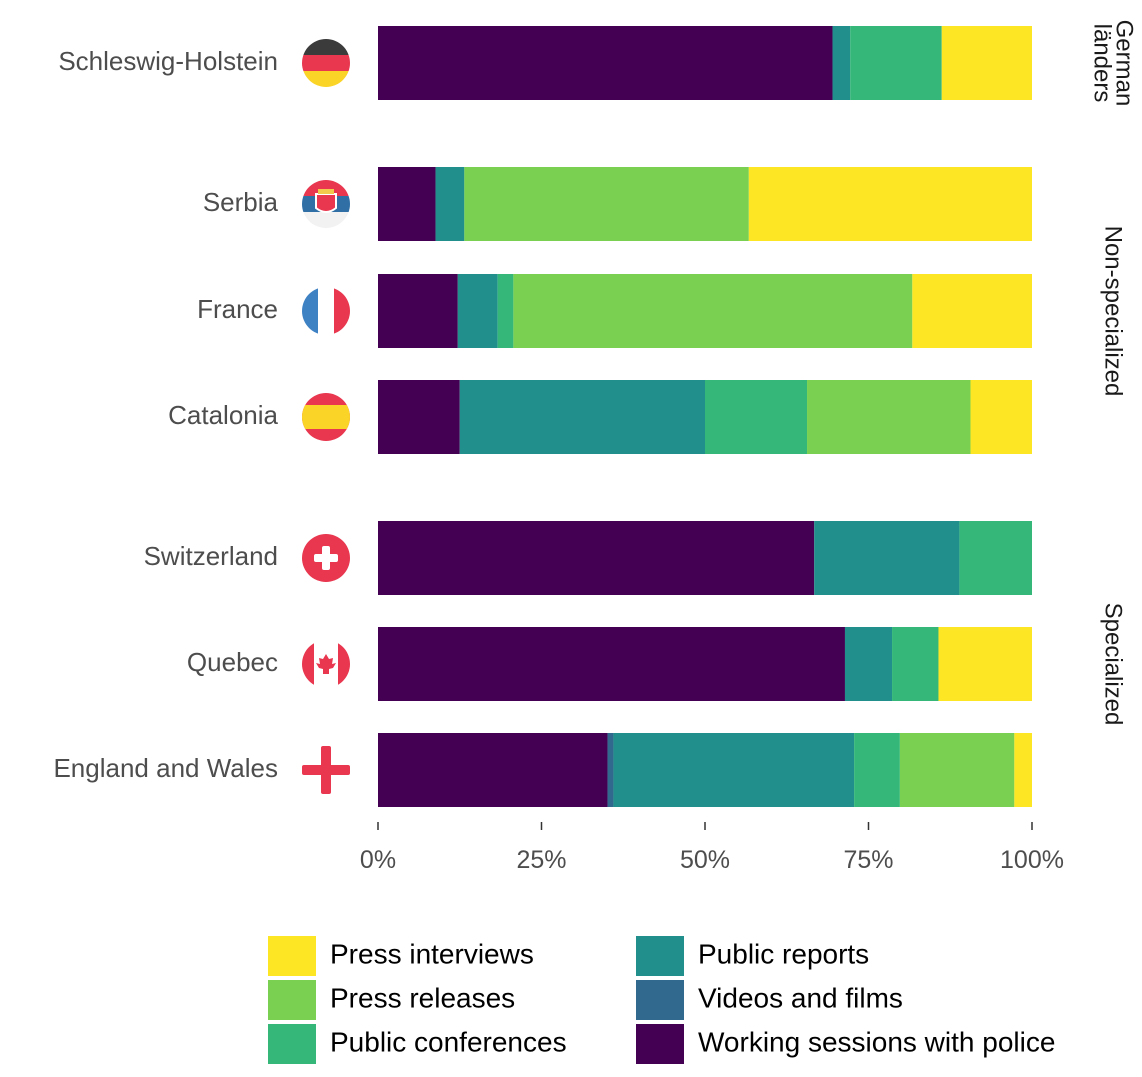 This screenshot has width=1142, height=1077. Describe the element at coordinates (868, 860) in the screenshot. I see `x-tick-label: 75%` at that location.